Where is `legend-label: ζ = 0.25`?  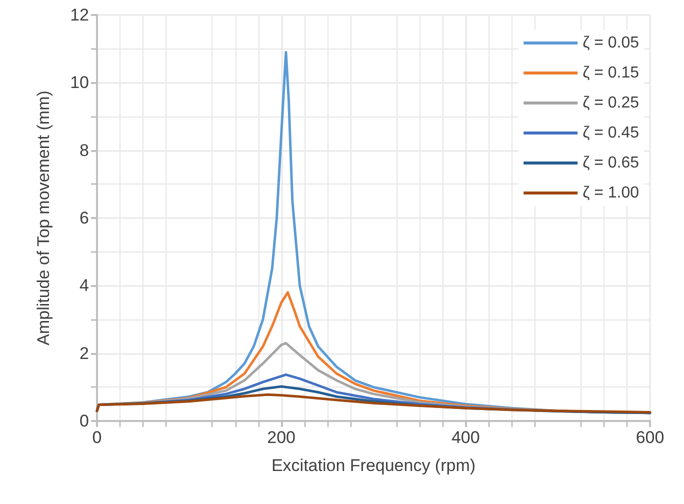
legend-label: ζ = 0.25 is located at coordinates (611, 103).